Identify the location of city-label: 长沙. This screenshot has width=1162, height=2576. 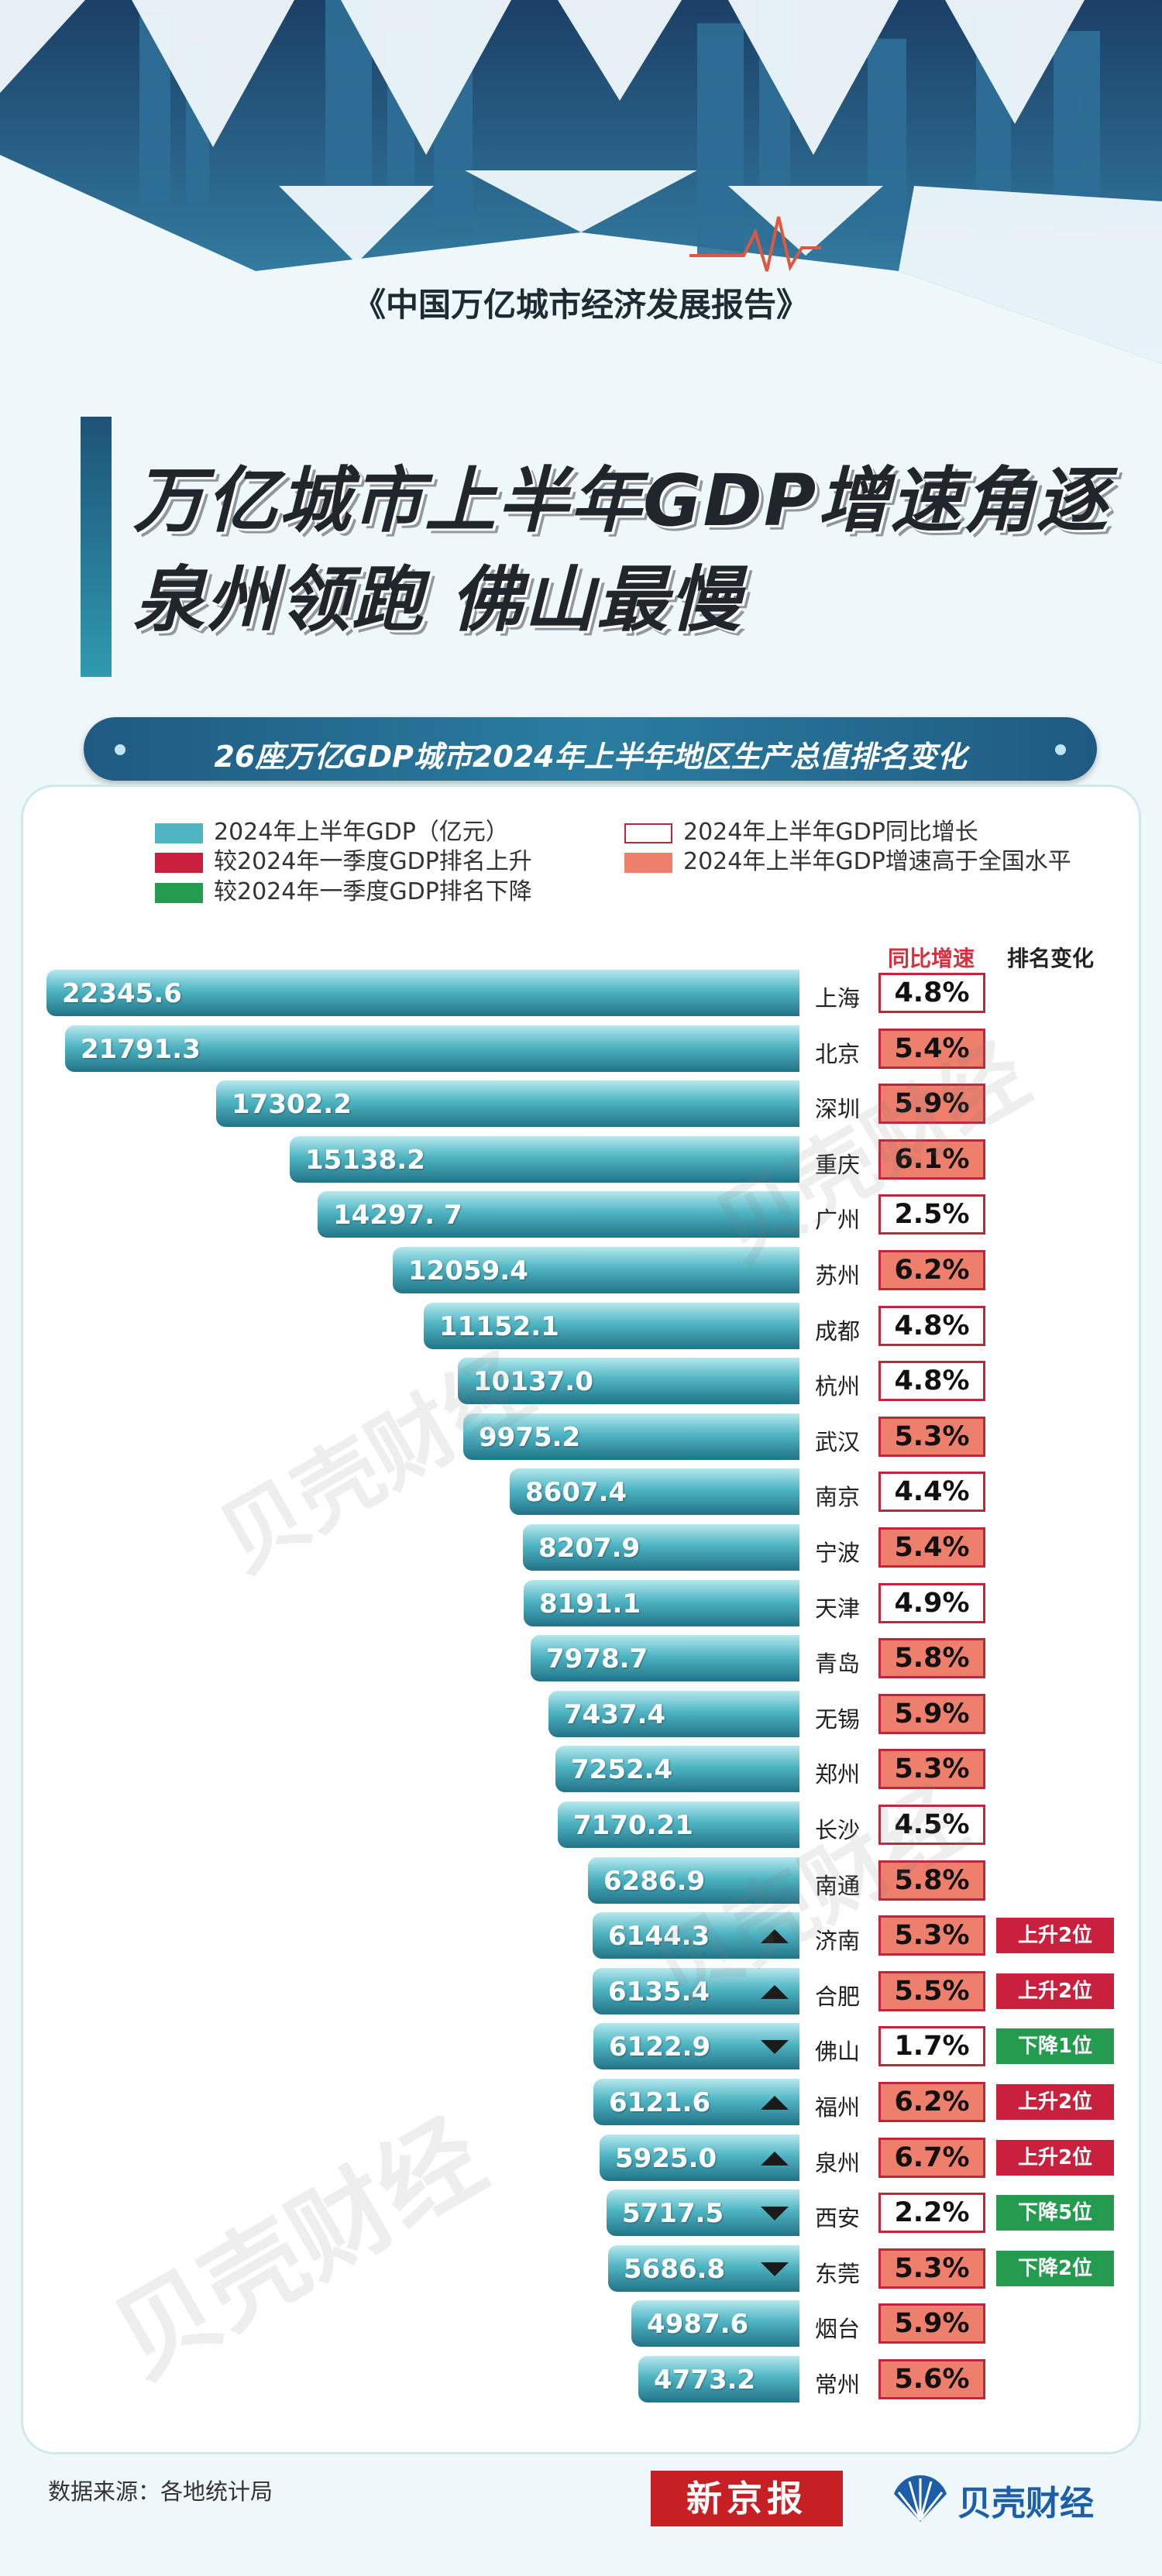
(838, 1830).